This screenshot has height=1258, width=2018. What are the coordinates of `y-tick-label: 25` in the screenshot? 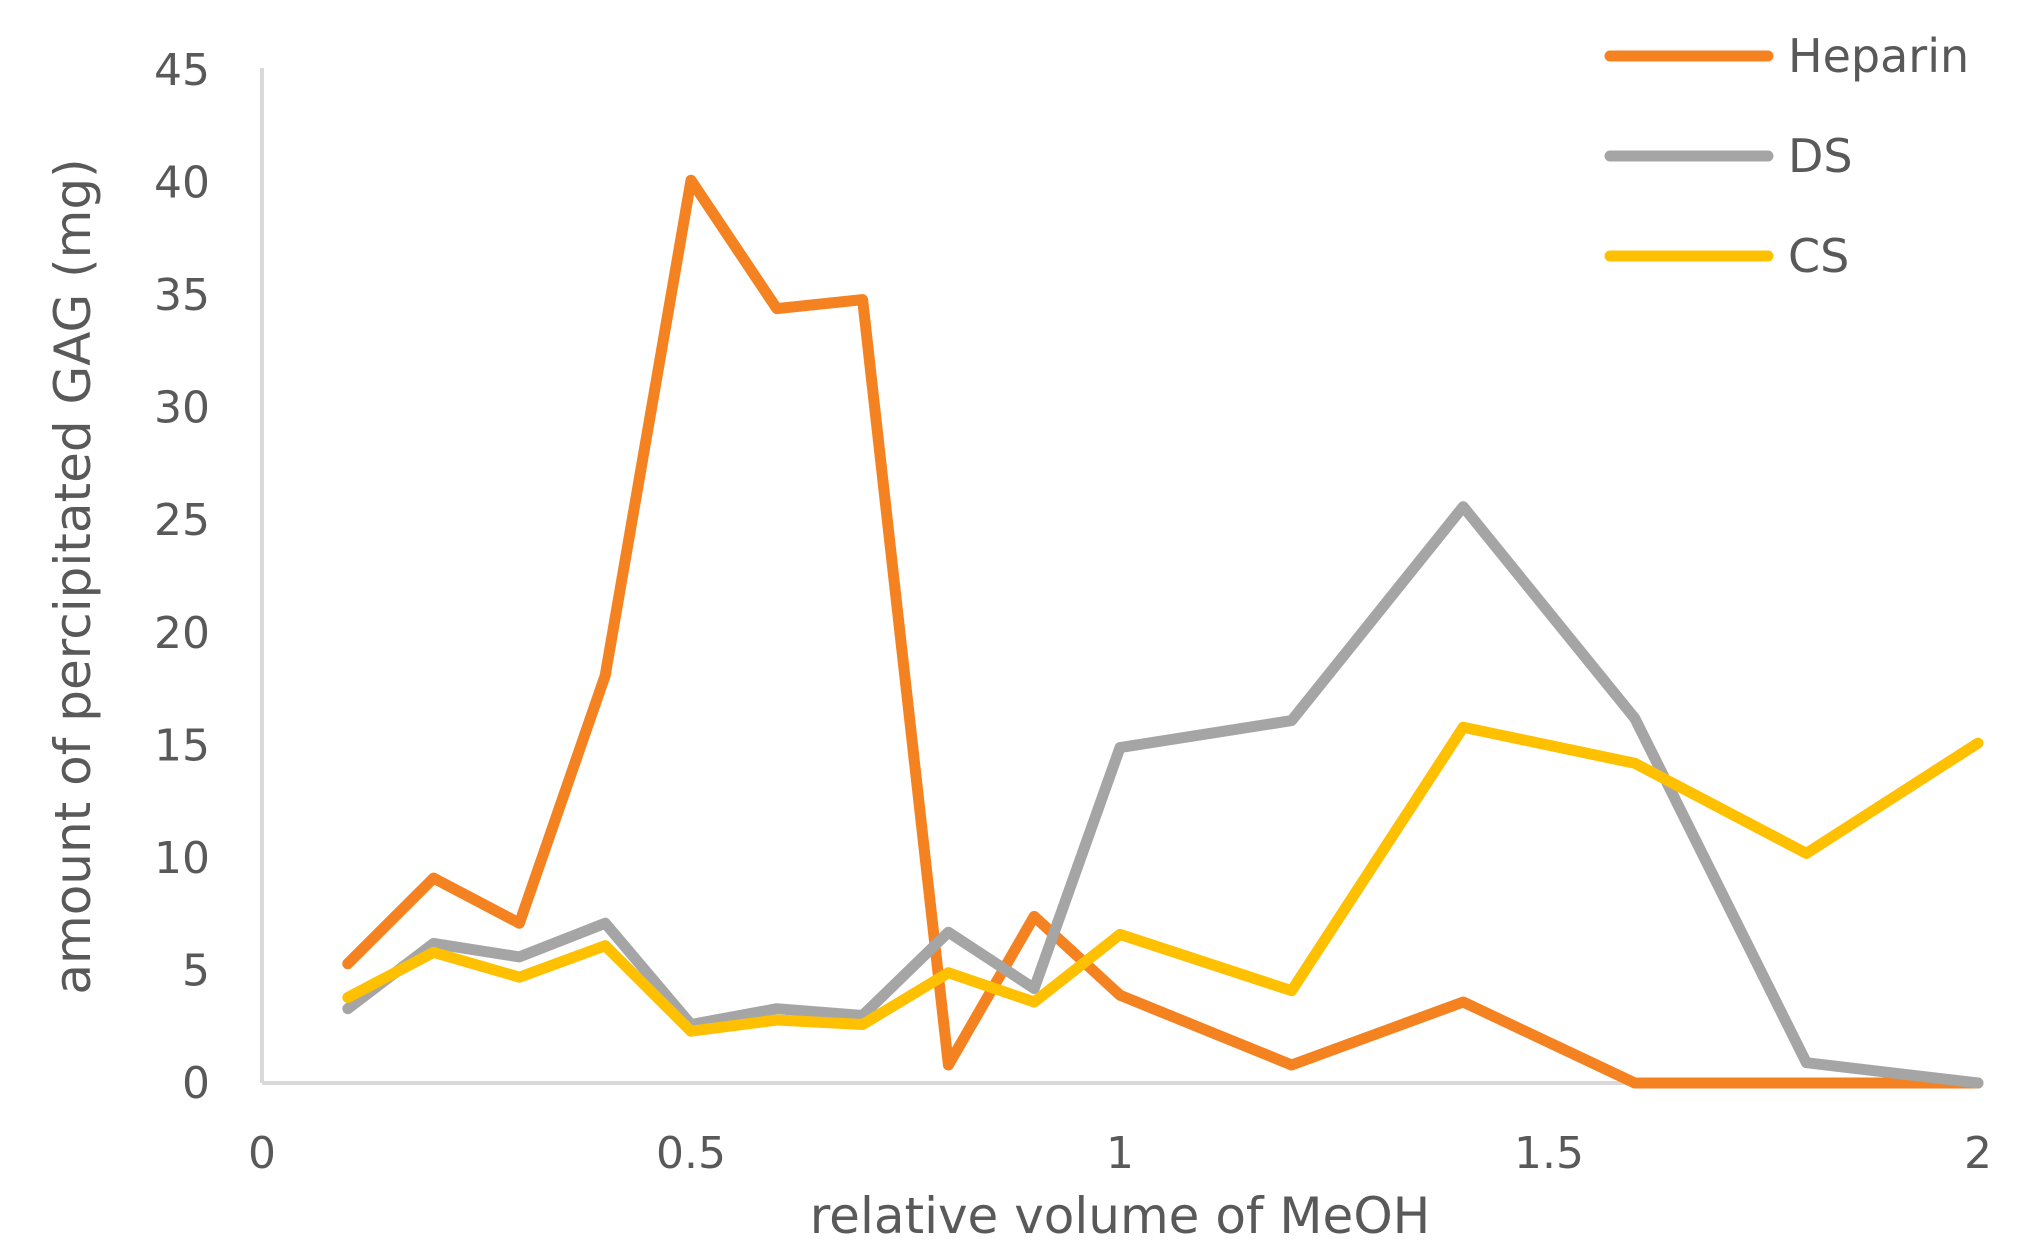 It's located at (182, 520).